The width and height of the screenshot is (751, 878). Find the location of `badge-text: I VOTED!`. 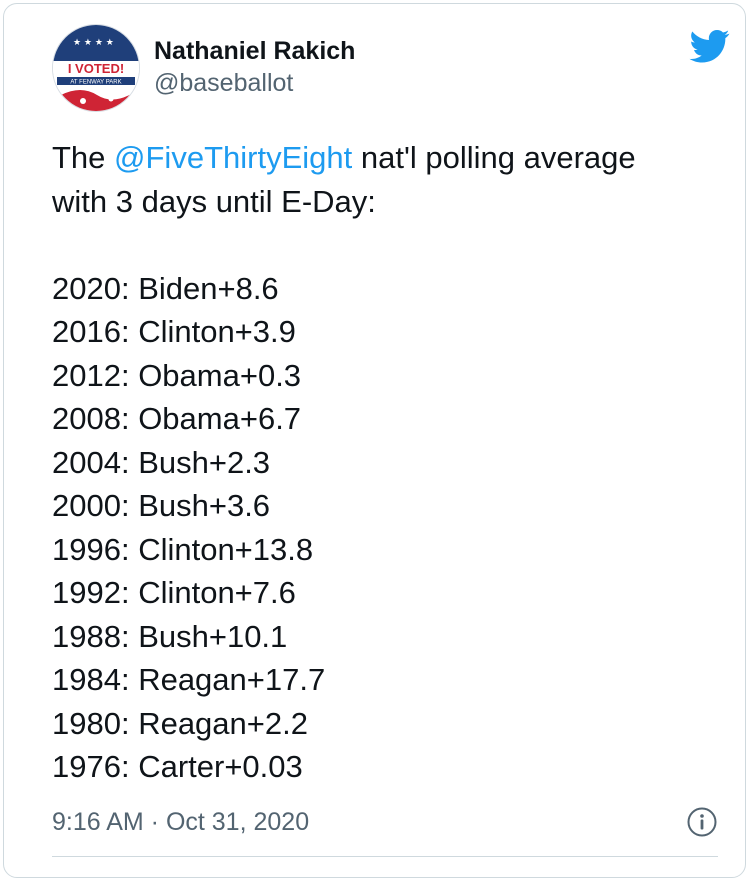

badge-text: I VOTED! is located at coordinates (96, 68).